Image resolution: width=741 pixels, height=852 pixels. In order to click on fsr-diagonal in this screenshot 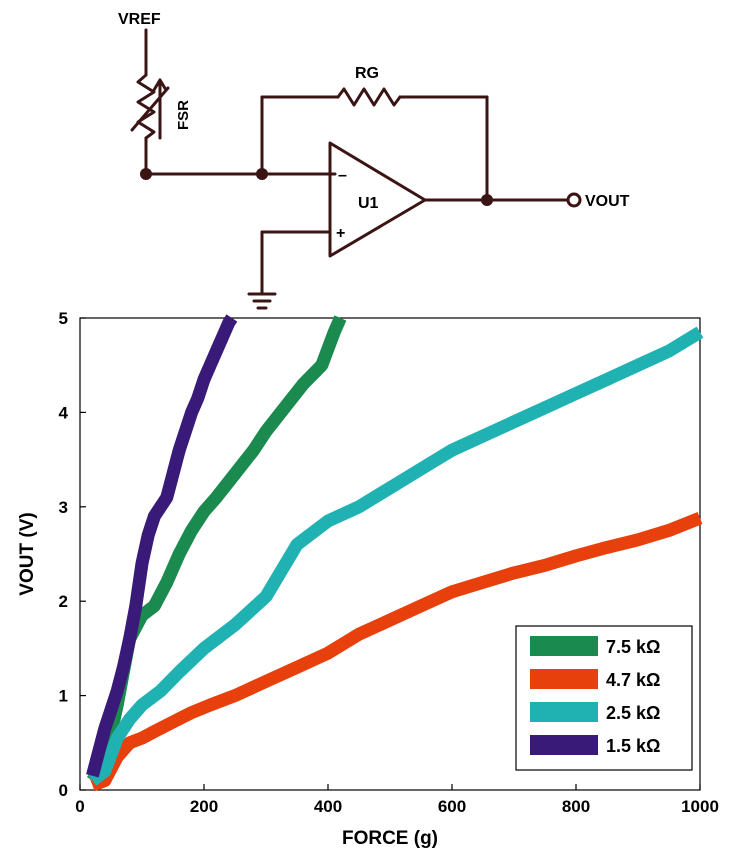, I will do `click(150, 109)`.